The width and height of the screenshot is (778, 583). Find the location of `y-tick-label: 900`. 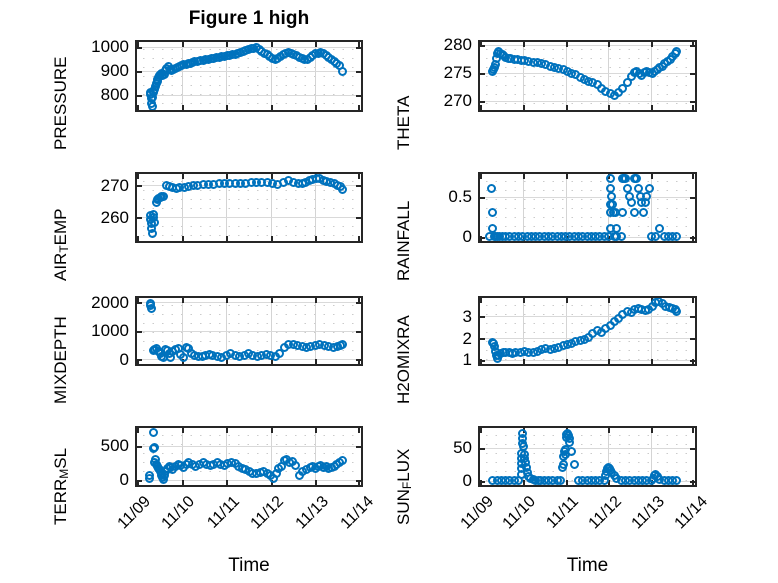

y-tick-label: 900 is located at coordinates (114, 71).